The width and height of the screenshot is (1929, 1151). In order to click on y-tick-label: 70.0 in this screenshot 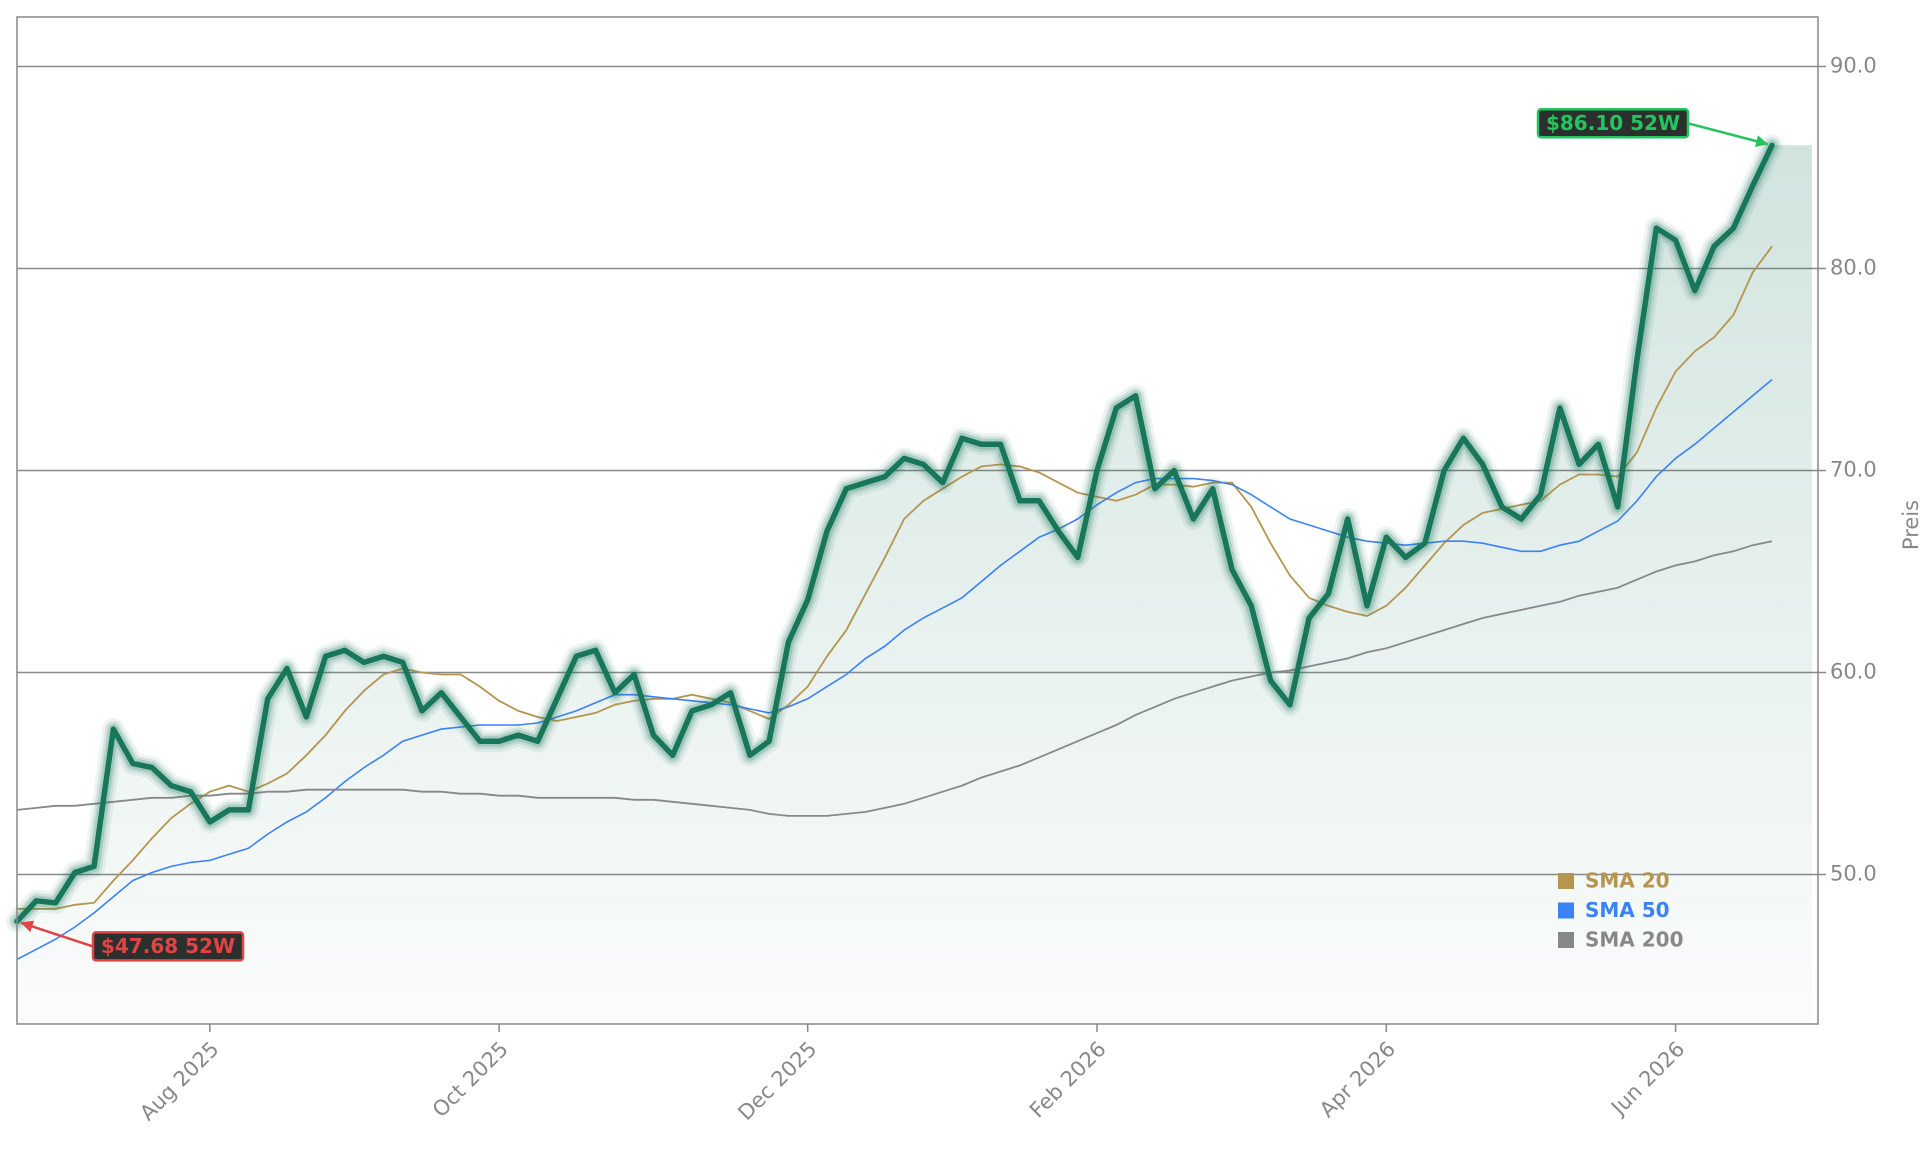, I will do `click(1853, 470)`.